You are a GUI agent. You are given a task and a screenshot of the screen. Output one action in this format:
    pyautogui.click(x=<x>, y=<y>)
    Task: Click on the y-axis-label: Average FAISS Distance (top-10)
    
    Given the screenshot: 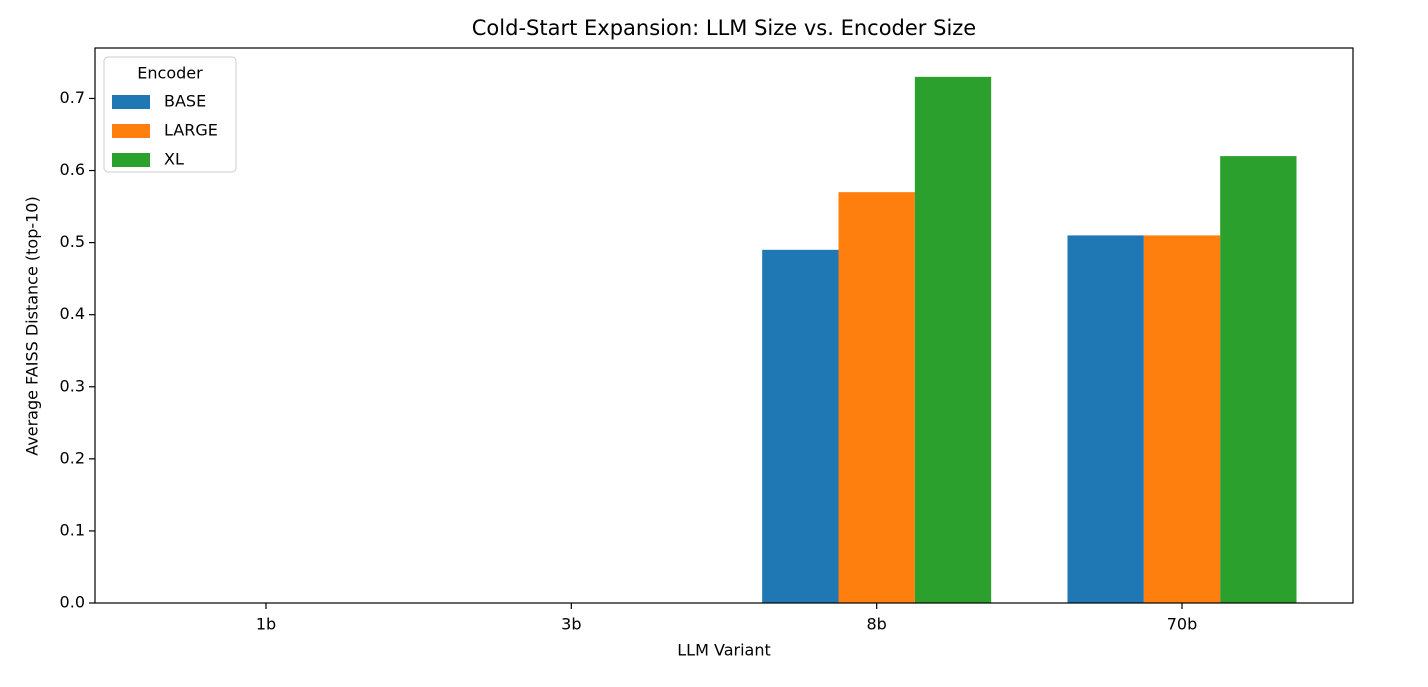 What is the action you would take?
    pyautogui.click(x=32, y=325)
    